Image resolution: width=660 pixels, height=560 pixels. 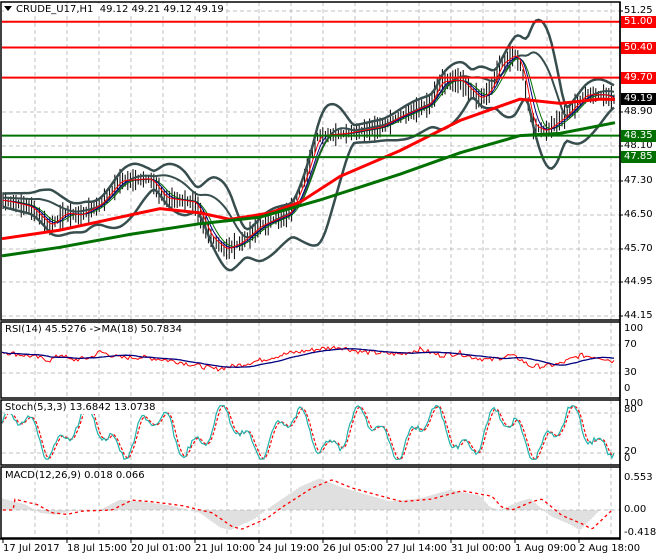 I want to click on price-tick: 48.90, so click(x=638, y=111).